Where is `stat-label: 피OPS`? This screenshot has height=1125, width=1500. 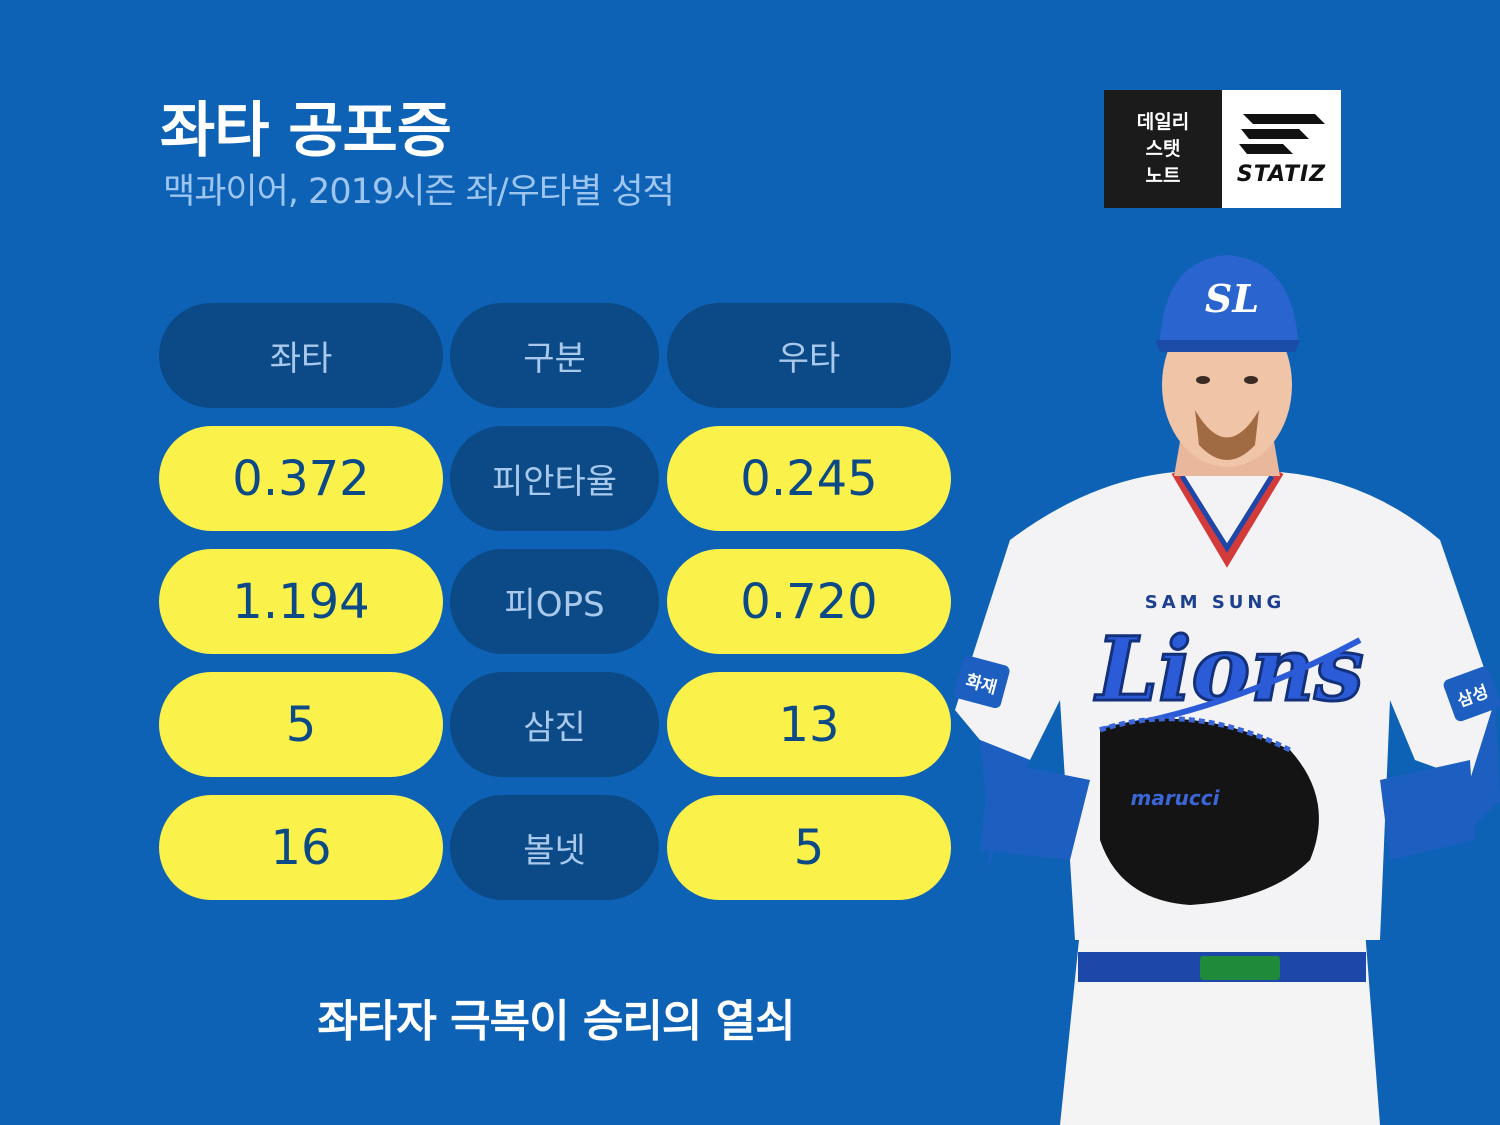 stat-label: 피OPS is located at coordinates (554, 601).